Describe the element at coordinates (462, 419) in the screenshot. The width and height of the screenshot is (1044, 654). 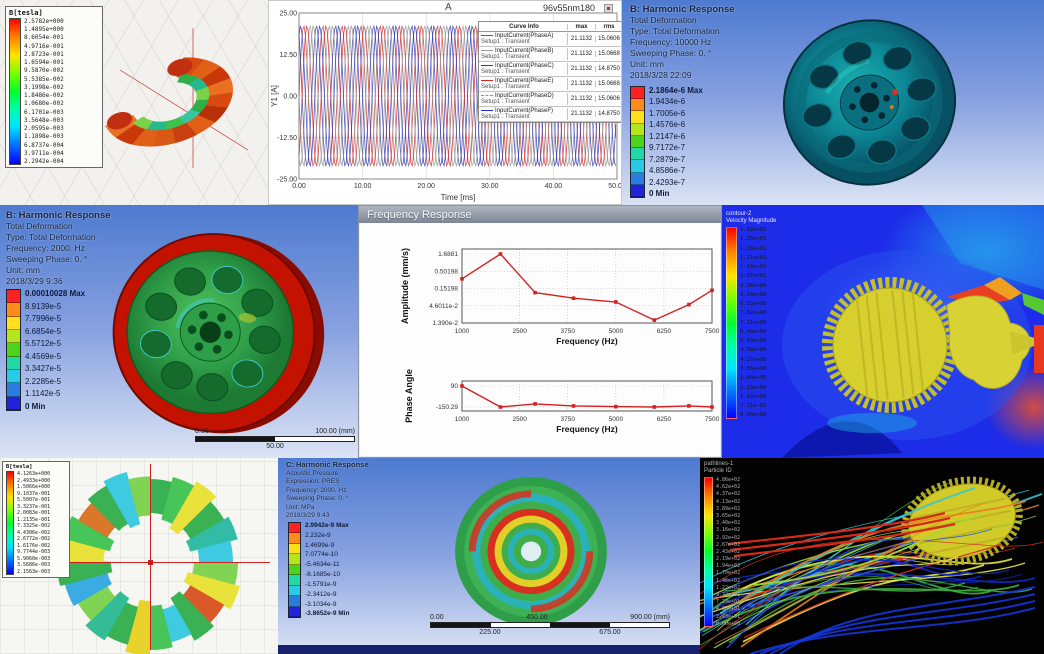
I see `svg-text: 1000` at that location.